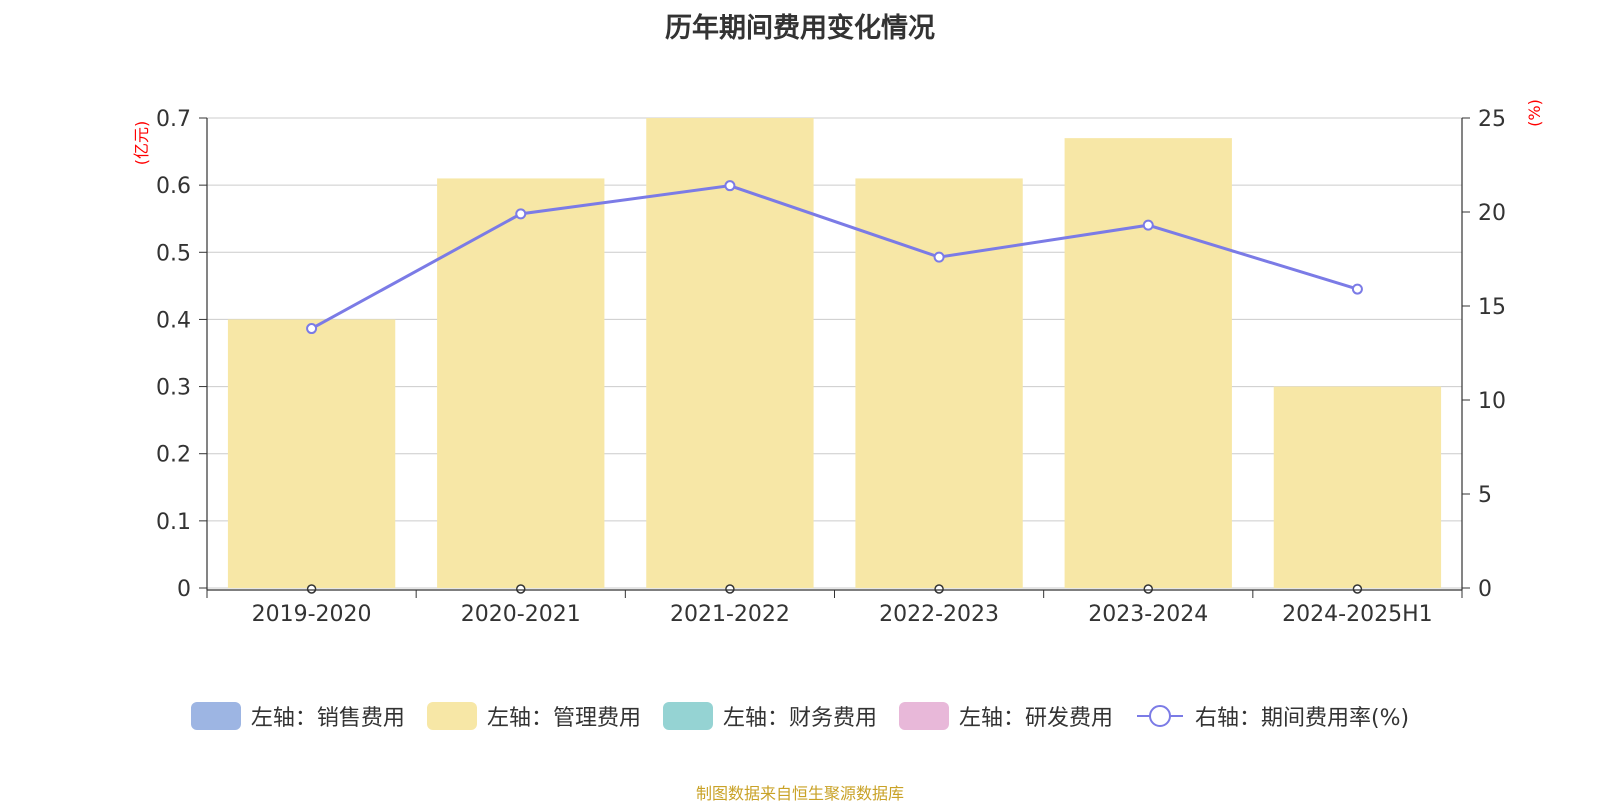 This screenshot has height=804, width=1600. I want to click on legend-label-rate: 右轴：期间费用率(%), so click(1302, 718).